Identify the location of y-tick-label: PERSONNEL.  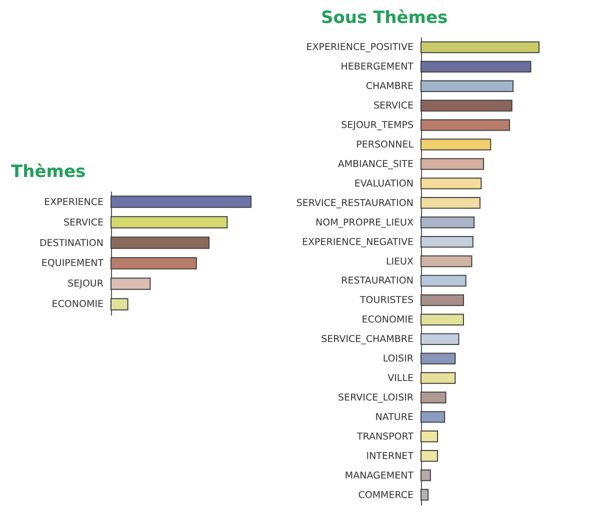
(385, 145).